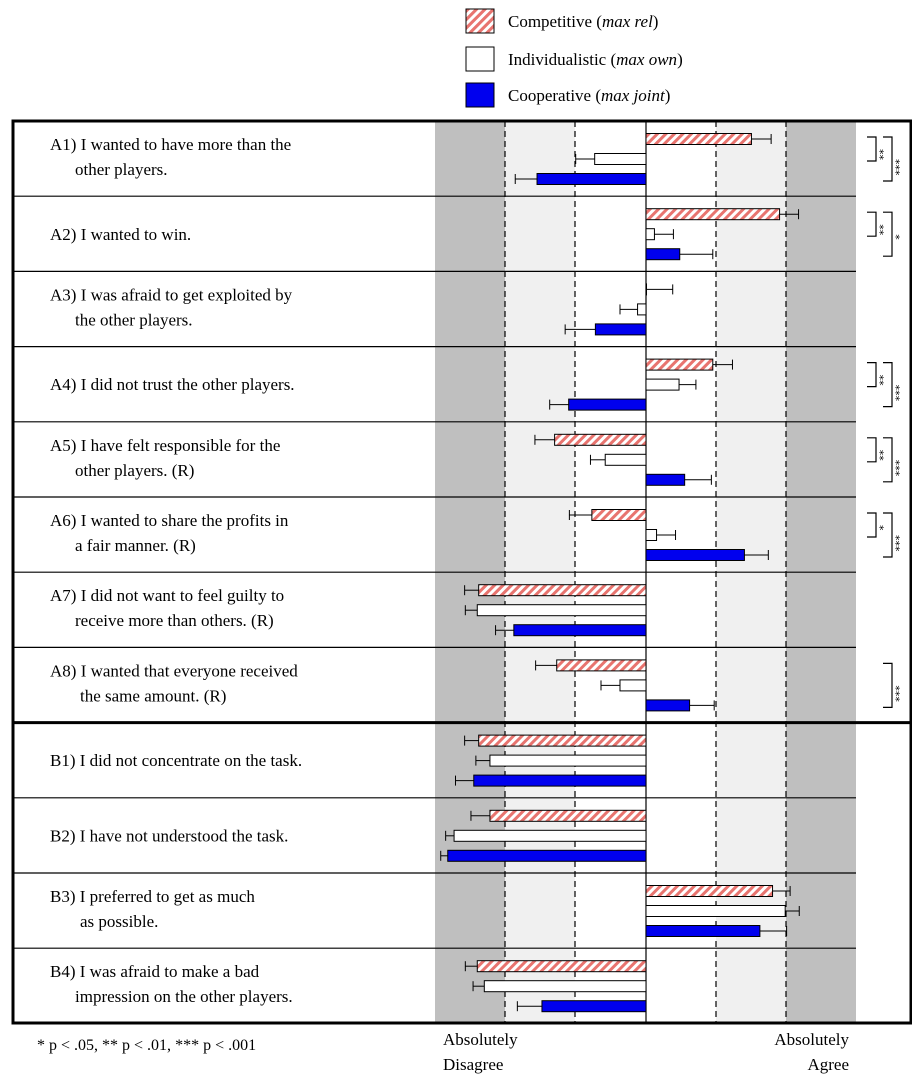 The height and width of the screenshot is (1076, 912). Describe the element at coordinates (585, 159) in the screenshot. I see `error-bar-a1-individualistic` at that location.